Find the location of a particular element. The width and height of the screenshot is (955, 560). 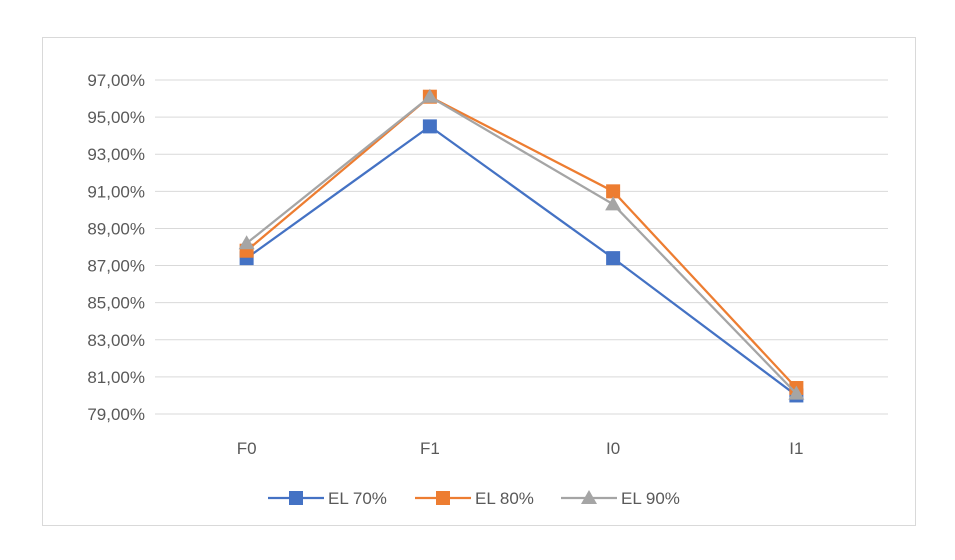

y-tick-label: 83,00% is located at coordinates (116, 340).